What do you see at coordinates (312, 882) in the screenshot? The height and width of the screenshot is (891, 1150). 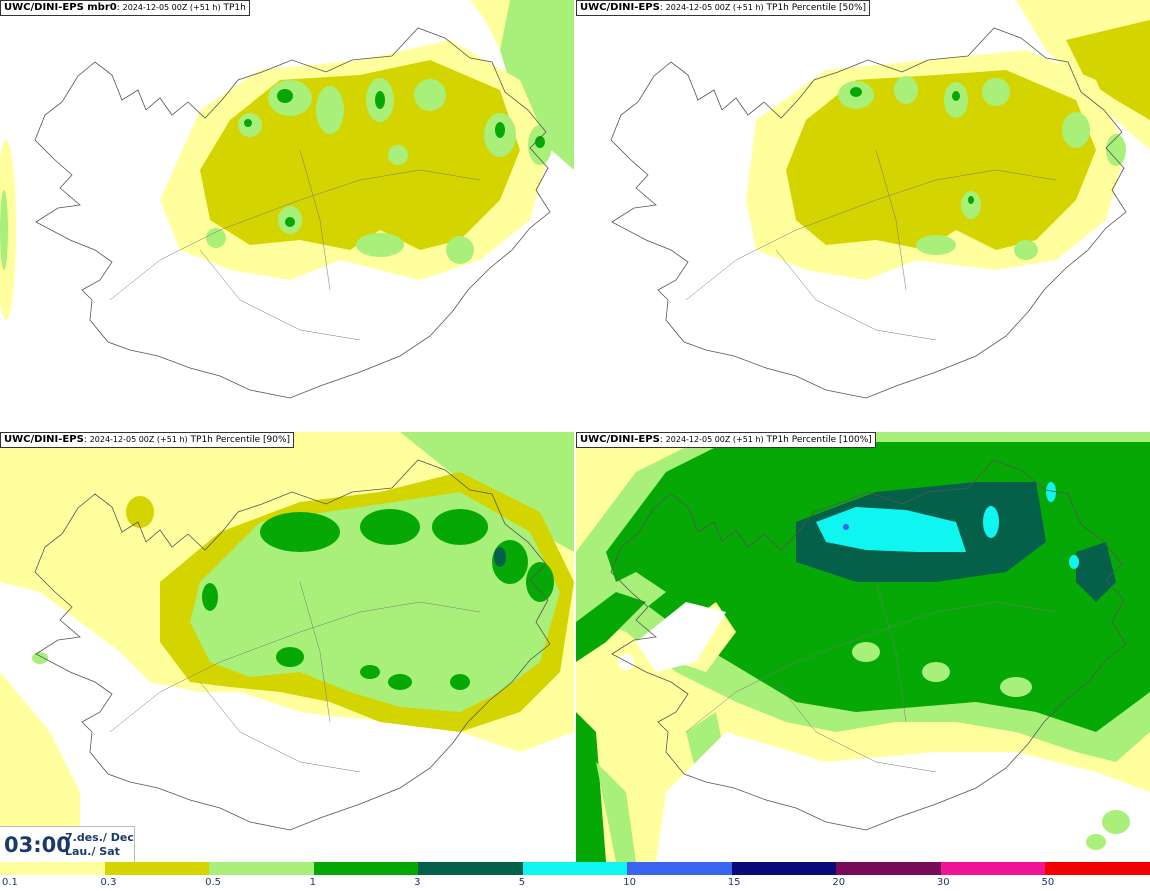 I see `legend-tick-label: 1` at bounding box center [312, 882].